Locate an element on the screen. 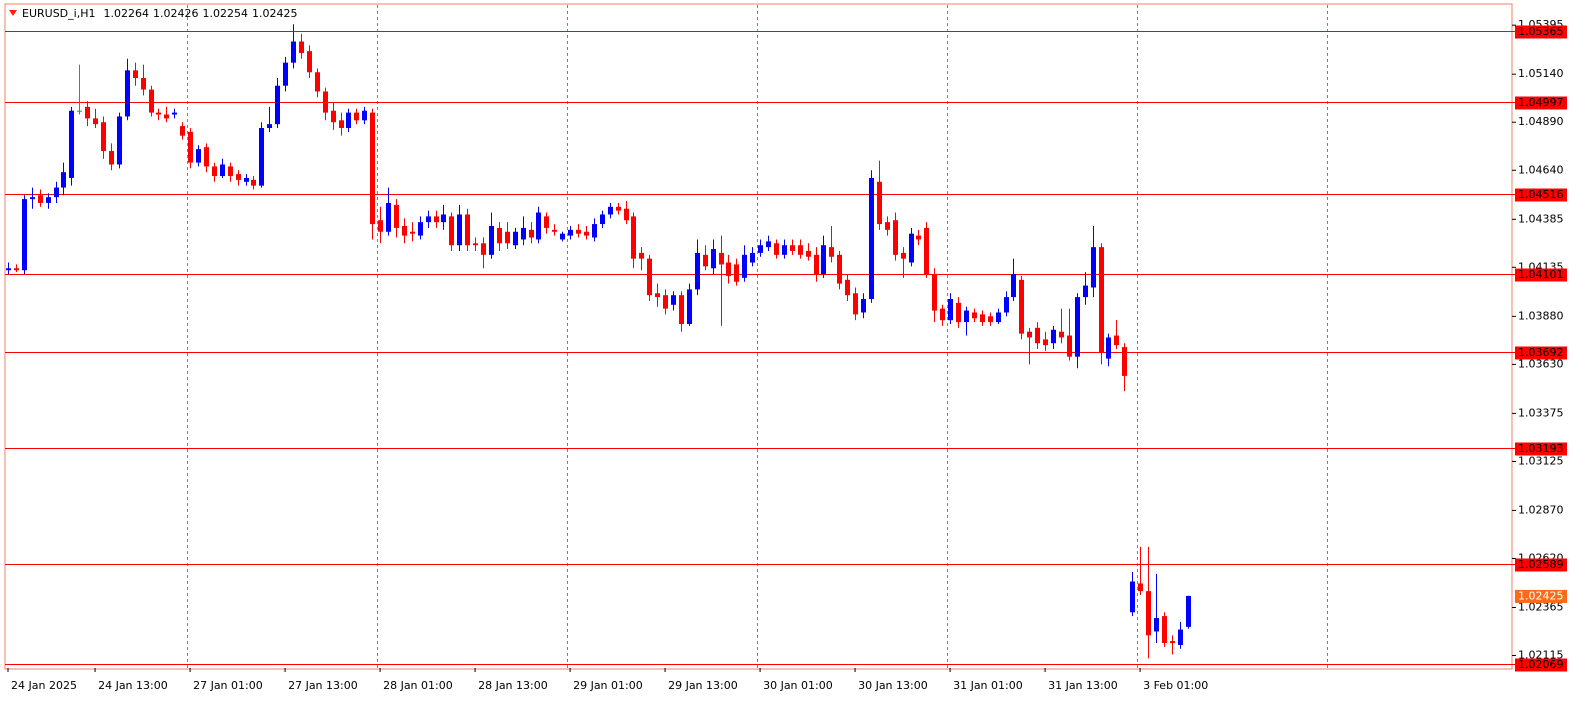 Image resolution: width=1586 pixels, height=708 pixels. header-value: 1.02254 is located at coordinates (225, 13).